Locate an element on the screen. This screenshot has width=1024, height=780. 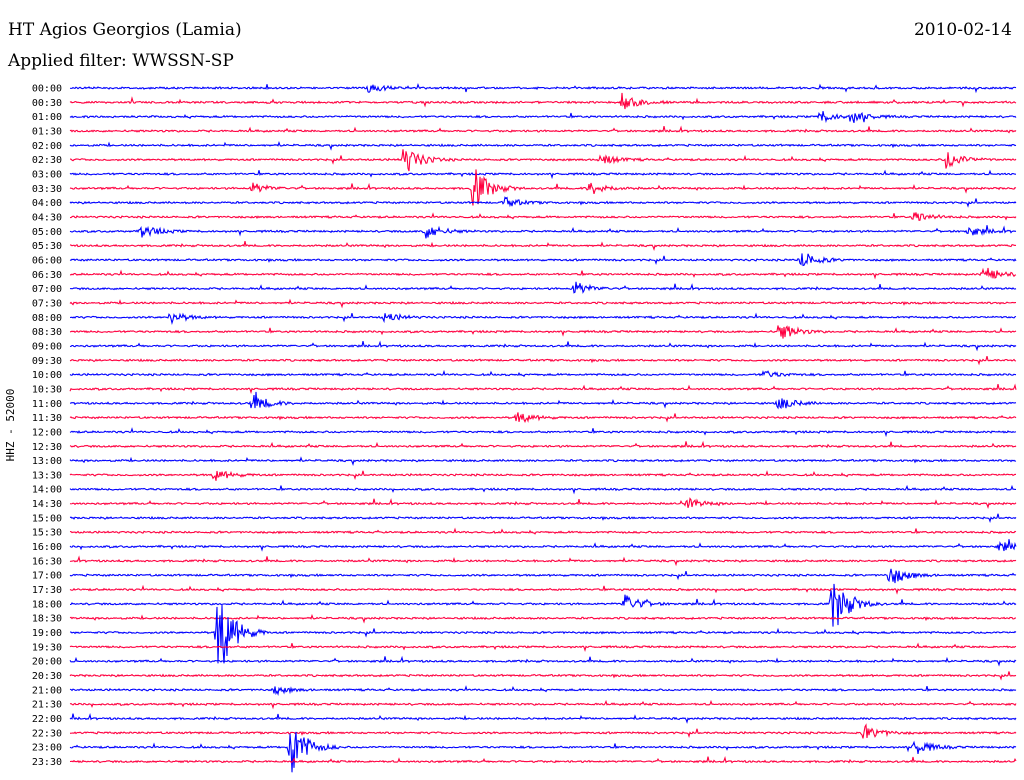
row-time-label: 08:00 is located at coordinates (47, 318).